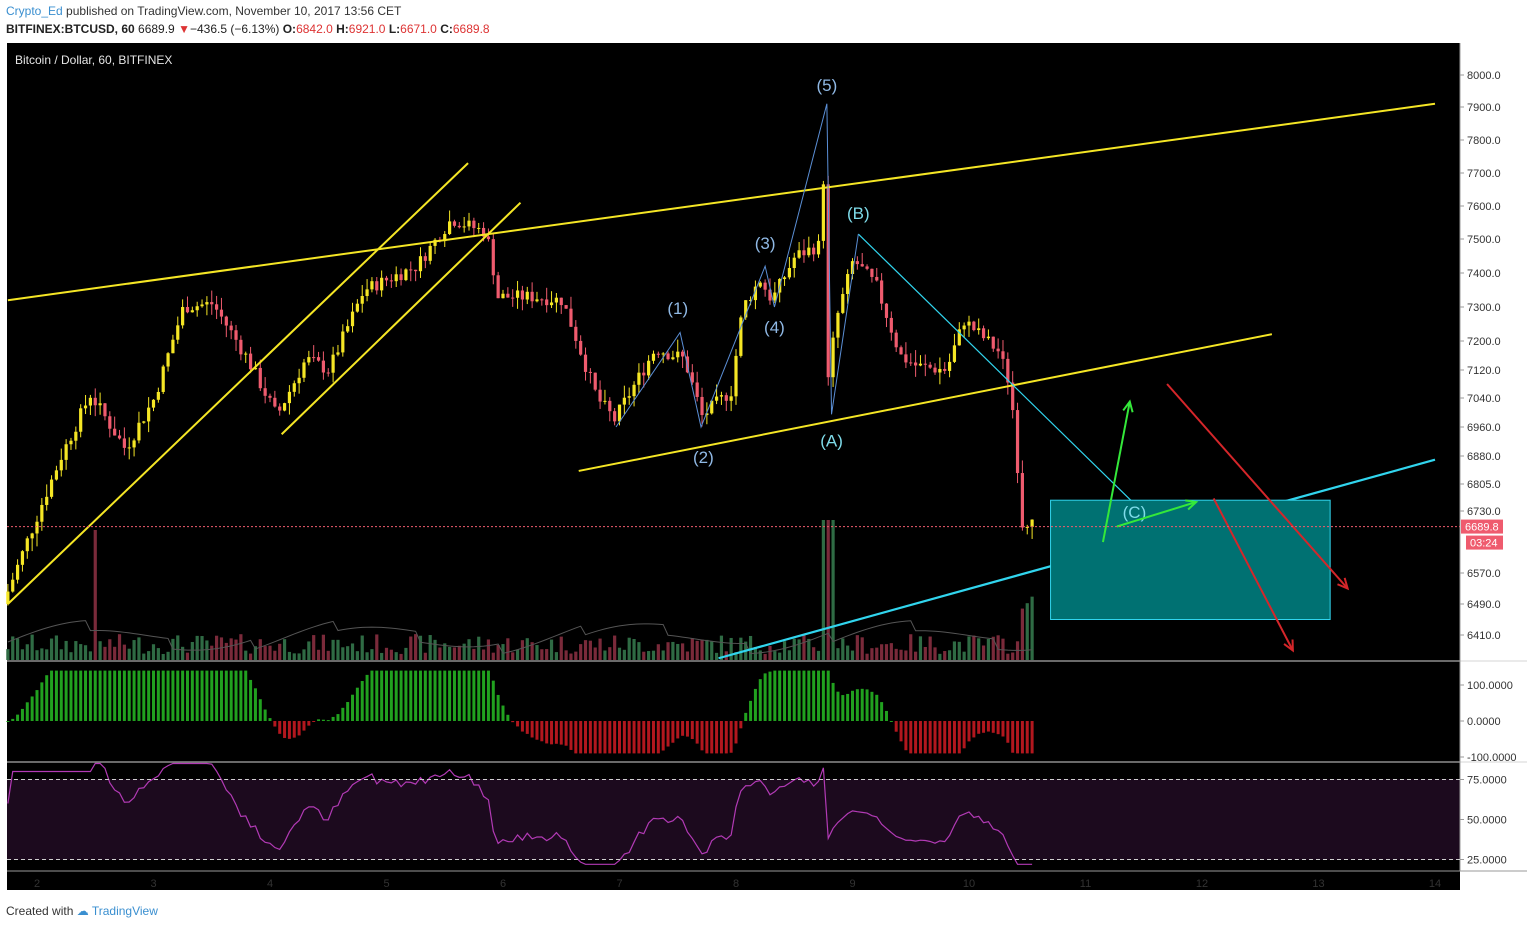 The height and width of the screenshot is (929, 1527). What do you see at coordinates (1484, 512) in the screenshot?
I see `price-tick-label: 6730.0` at bounding box center [1484, 512].